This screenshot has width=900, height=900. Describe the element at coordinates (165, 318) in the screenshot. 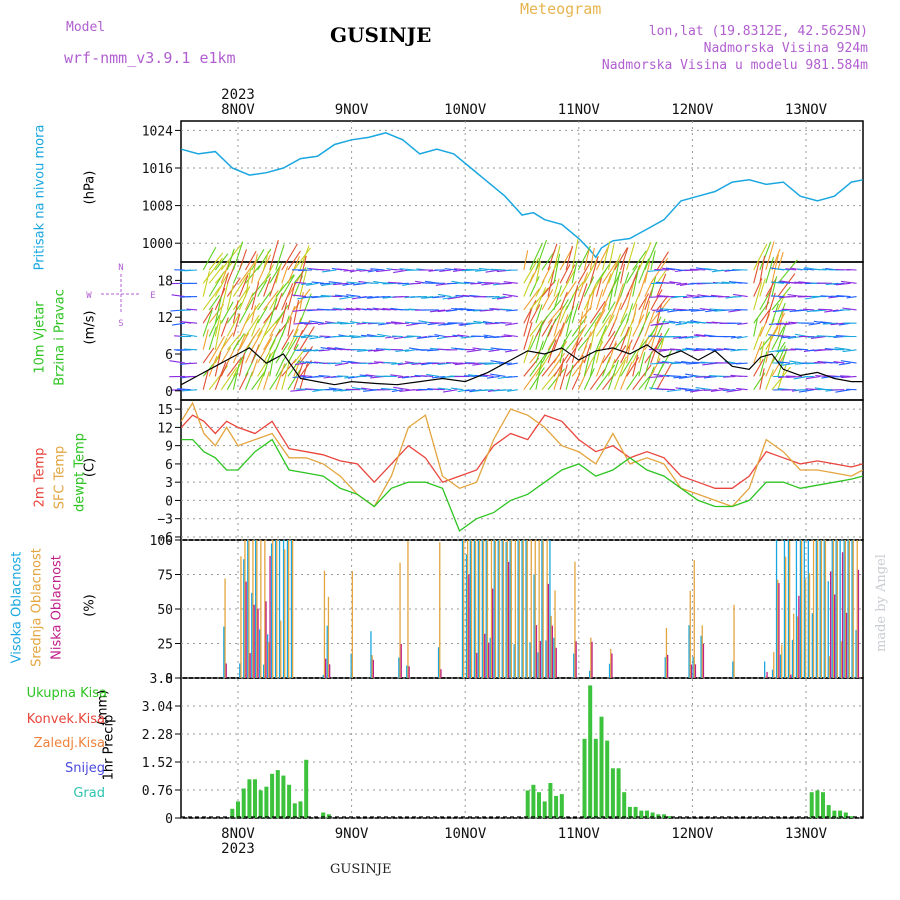

I see `ytick-label: 12` at that location.